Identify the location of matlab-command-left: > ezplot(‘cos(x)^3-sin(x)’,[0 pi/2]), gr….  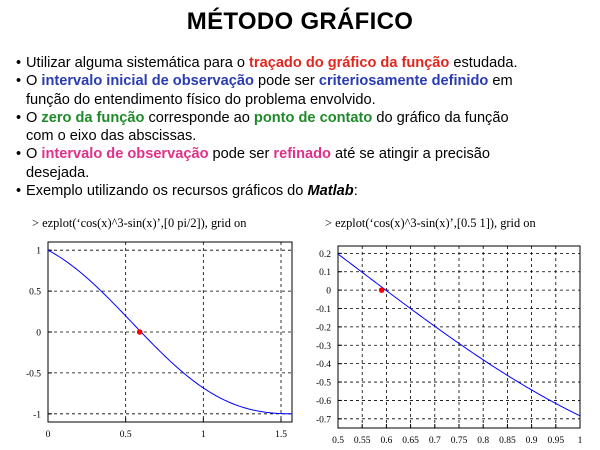
(139, 223).